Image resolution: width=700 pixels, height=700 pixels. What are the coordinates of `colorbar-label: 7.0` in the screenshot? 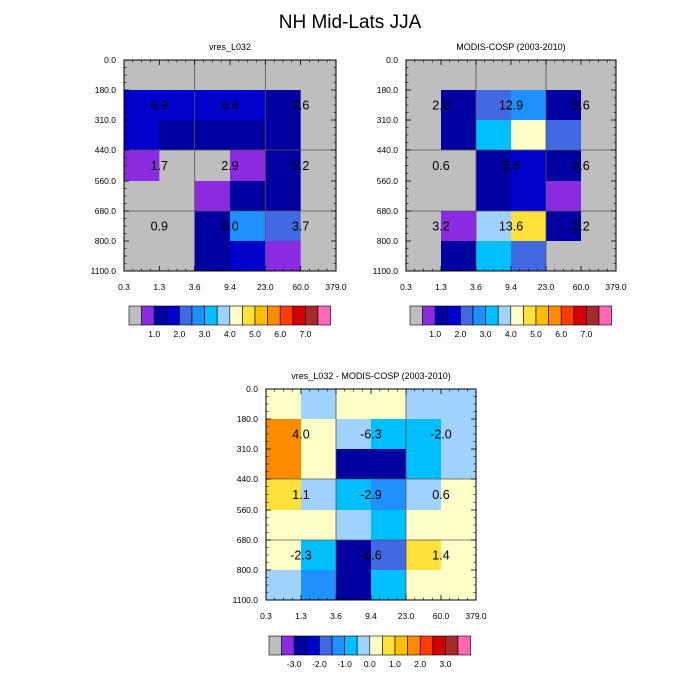 It's located at (305, 334).